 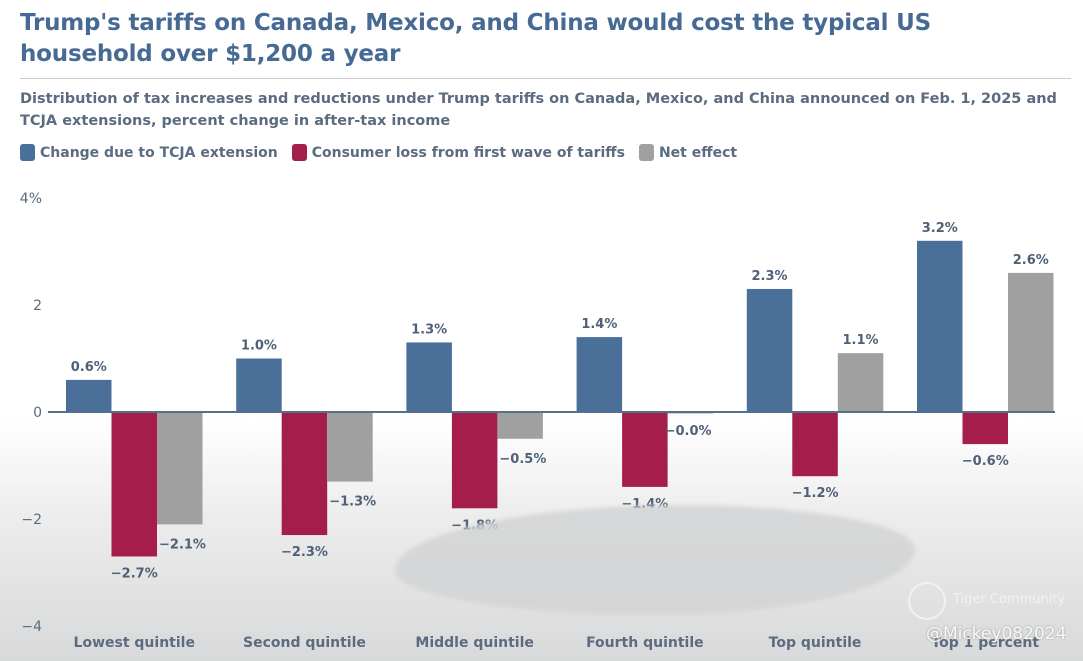 What do you see at coordinates (770, 276) in the screenshot?
I see `data-label: 2.3%` at bounding box center [770, 276].